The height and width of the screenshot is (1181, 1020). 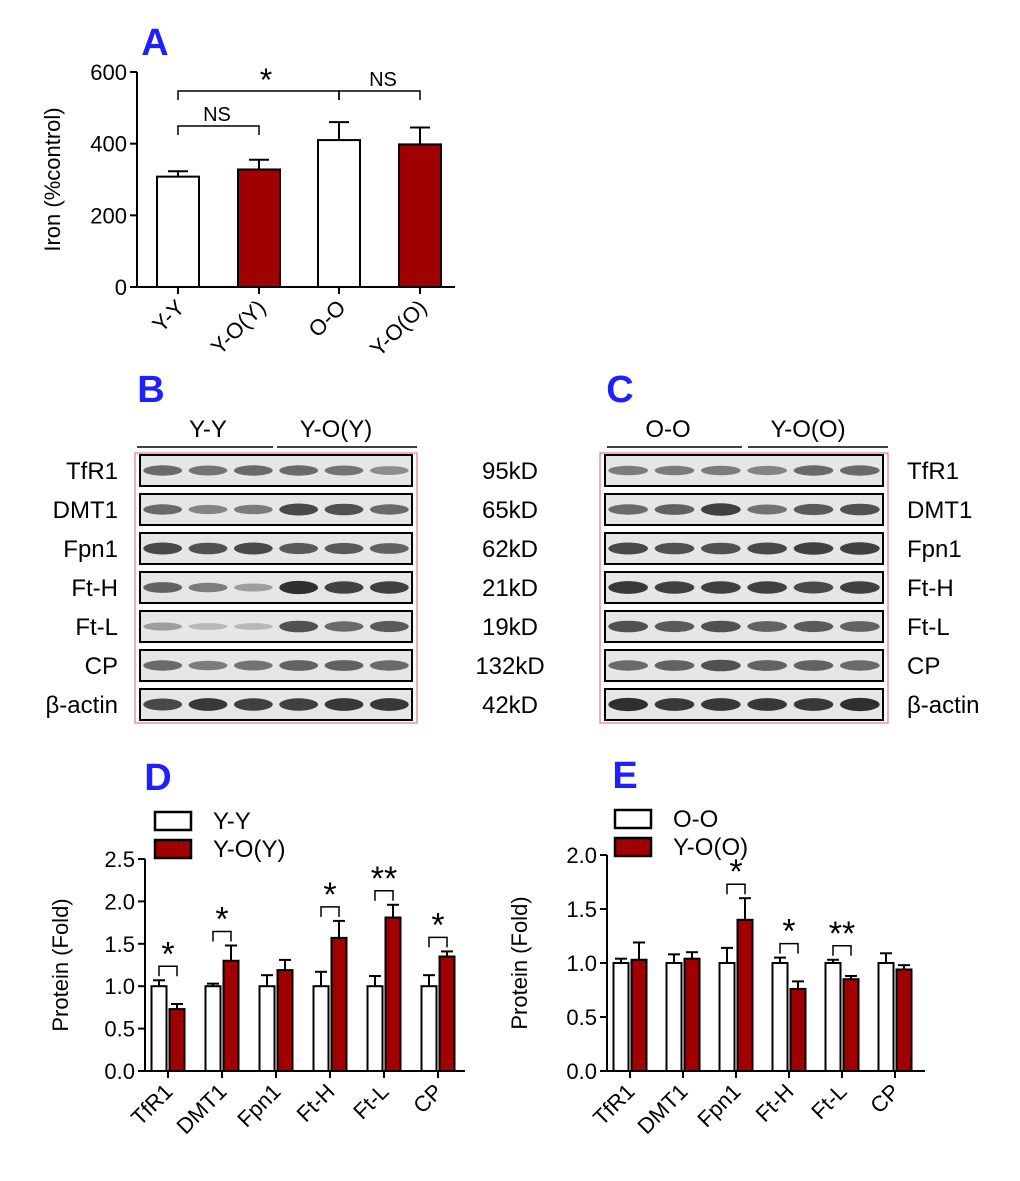 I want to click on legend-label: Y-O(O), so click(x=710, y=847).